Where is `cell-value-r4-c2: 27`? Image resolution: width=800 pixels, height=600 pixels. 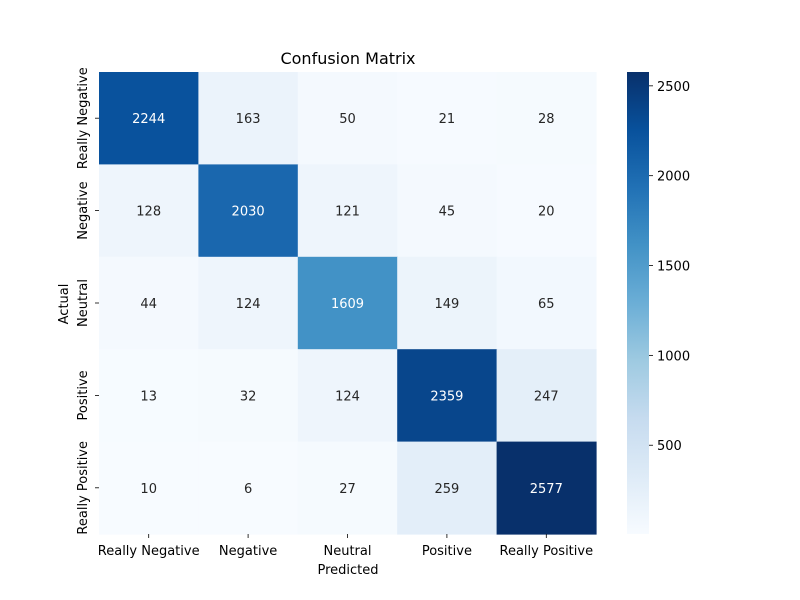
cell-value-r4-c2: 27 is located at coordinates (347, 489).